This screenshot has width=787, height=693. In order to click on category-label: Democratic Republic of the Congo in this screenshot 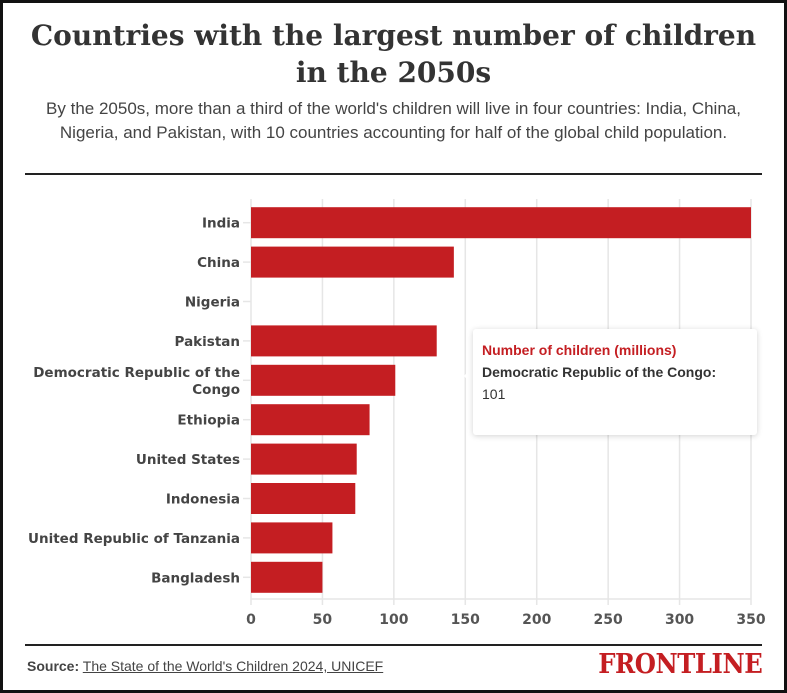, I will do `click(136, 381)`.